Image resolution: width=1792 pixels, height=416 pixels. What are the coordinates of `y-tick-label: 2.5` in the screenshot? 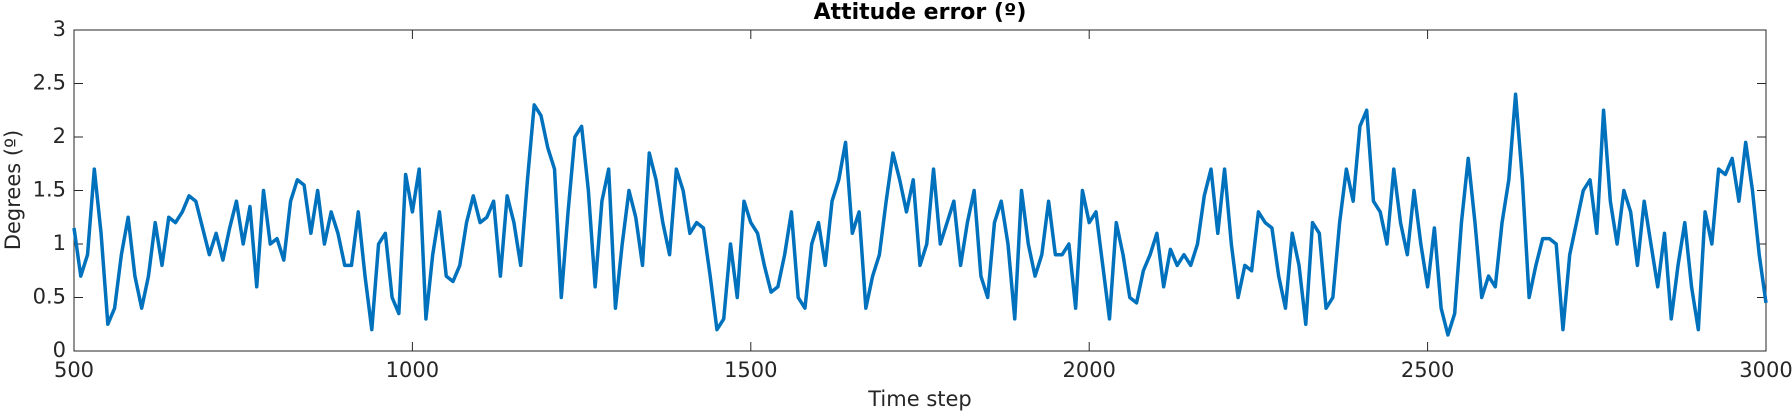 It's located at (49, 83).